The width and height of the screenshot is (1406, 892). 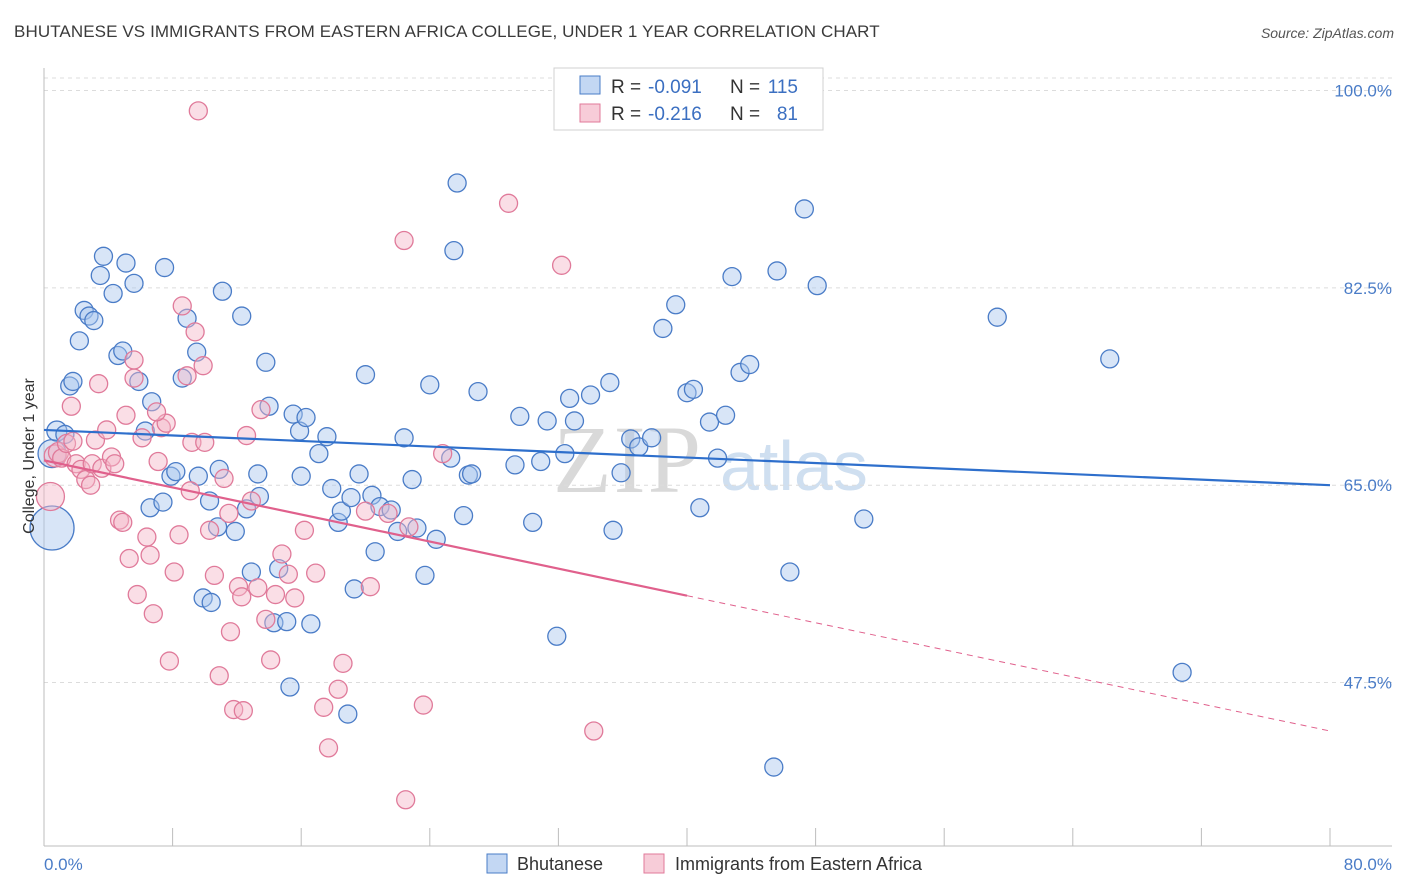 I want to click on series-legend: Bhutanese Immigrants from Eastern Africa, so click(x=704, y=863).